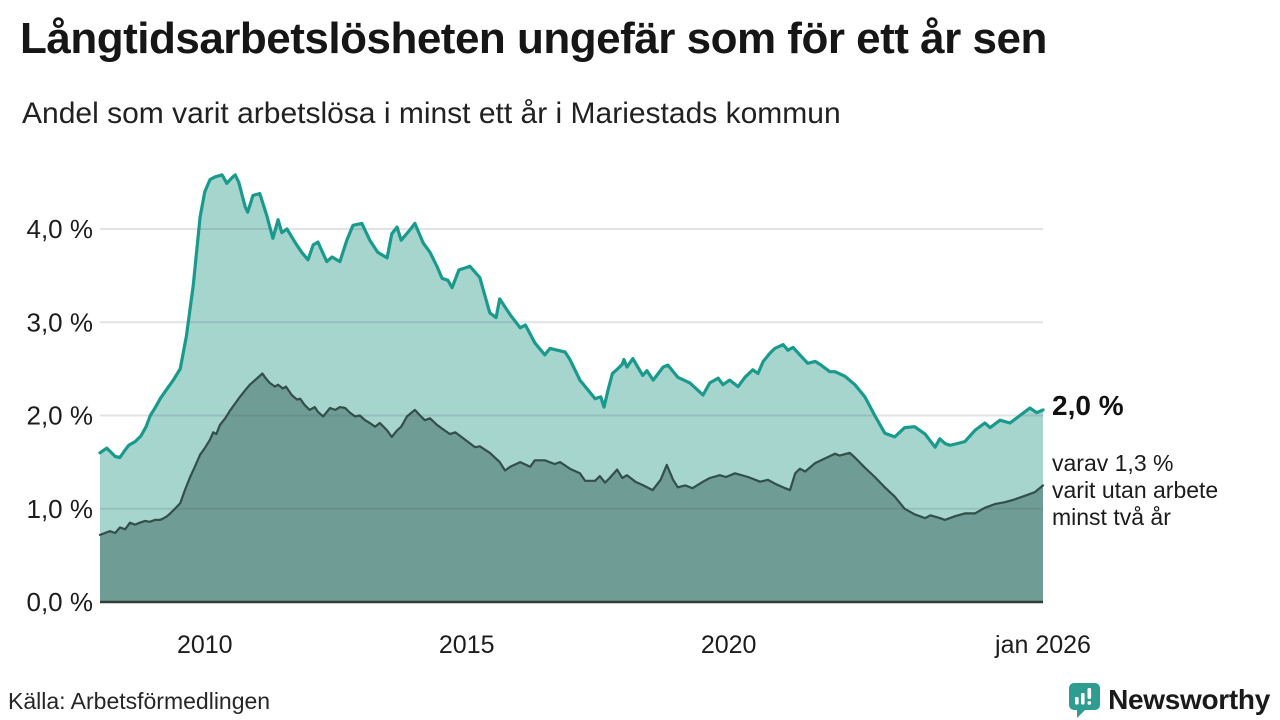  Describe the element at coordinates (1113, 463) in the screenshot. I see `end-note-line-1: varav 1,3 %` at that location.